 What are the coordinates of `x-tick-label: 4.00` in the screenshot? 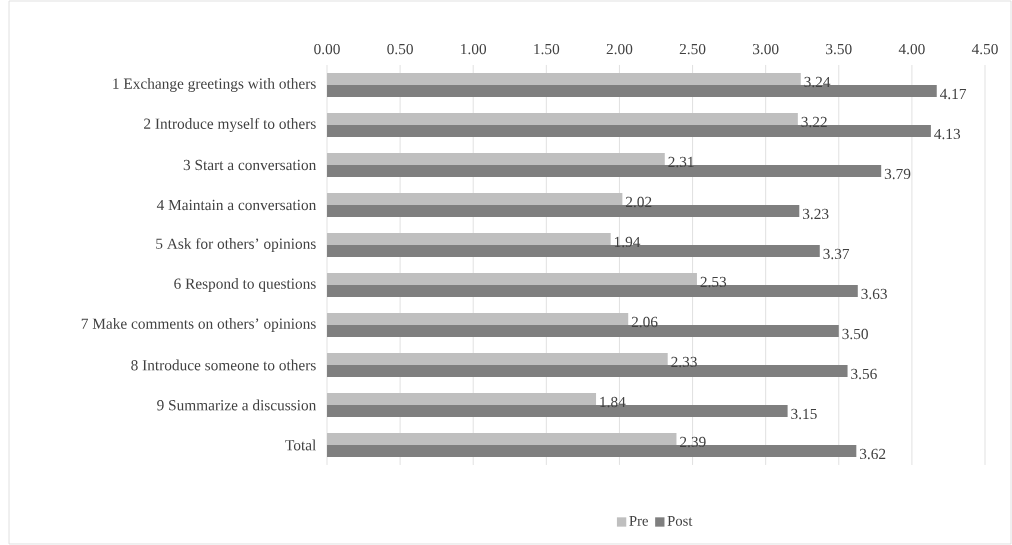 It's located at (911, 49).